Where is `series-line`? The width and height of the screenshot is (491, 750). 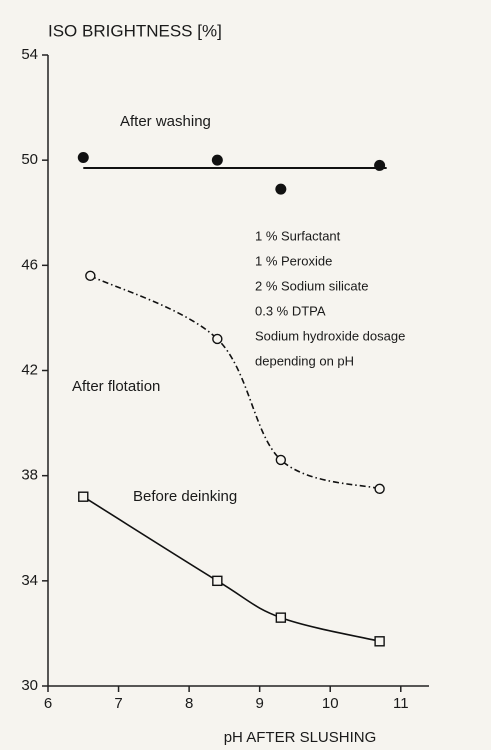 series-line is located at coordinates (231, 569).